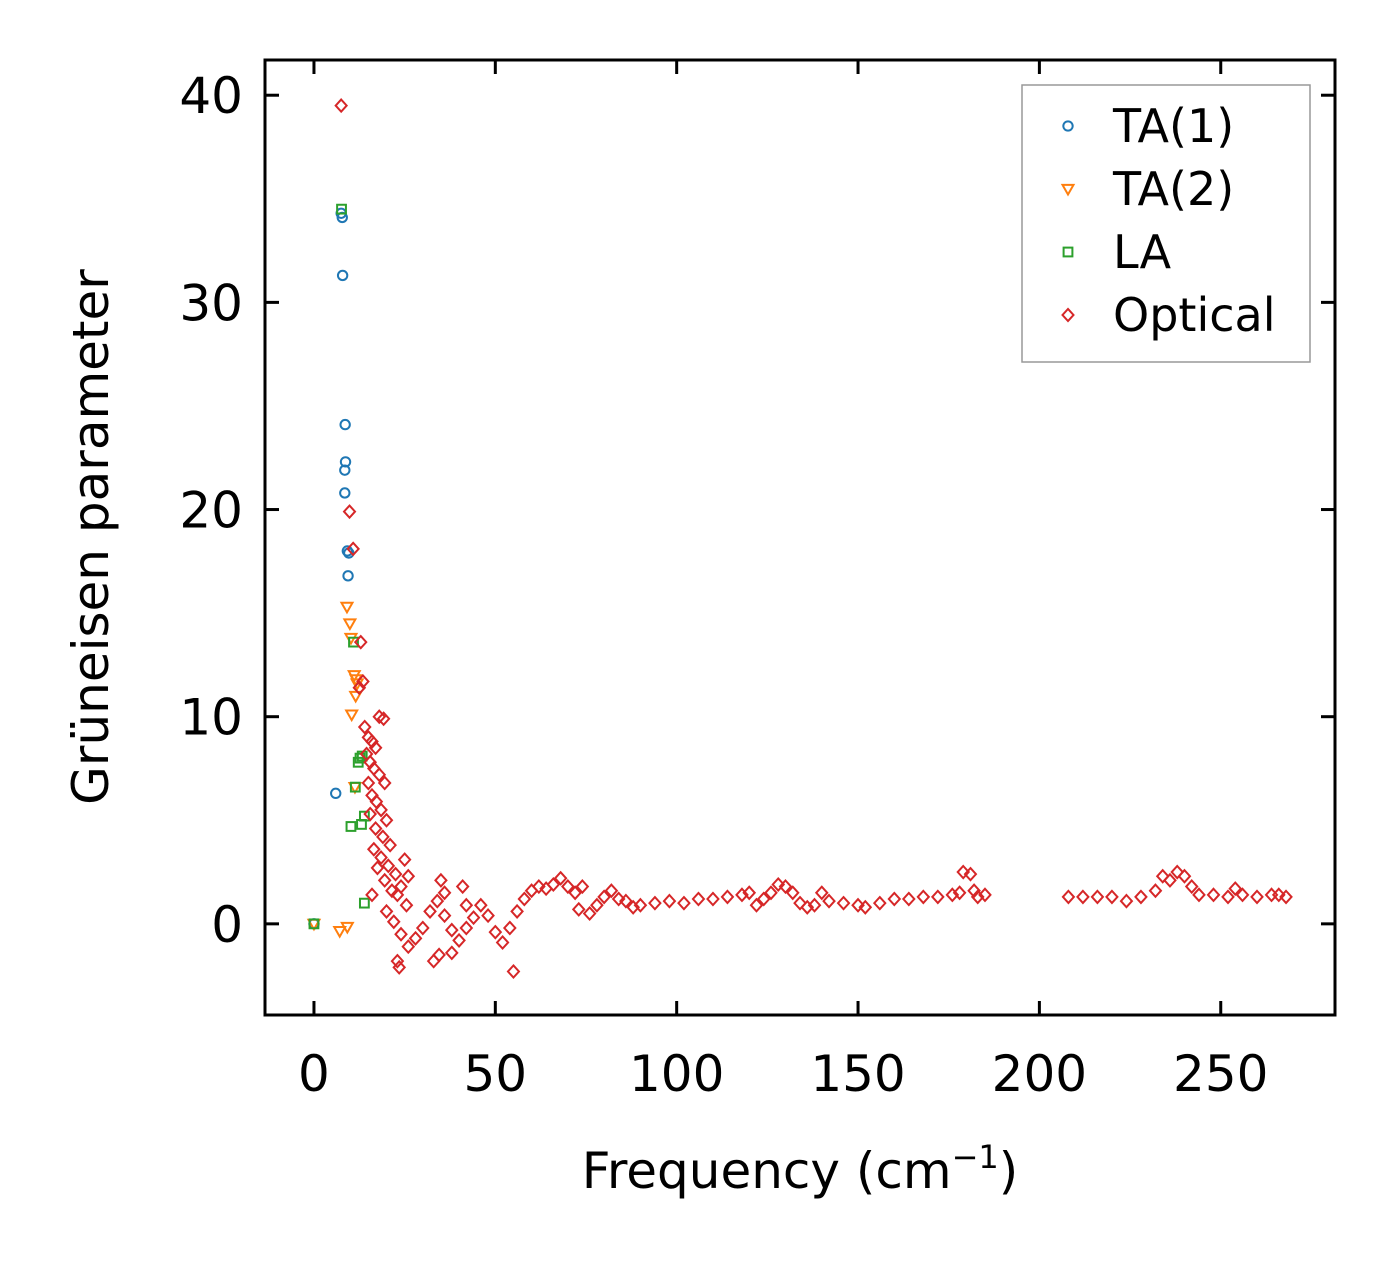 This screenshot has width=1394, height=1264. I want to click on y-tick-label: 20, so click(211, 511).